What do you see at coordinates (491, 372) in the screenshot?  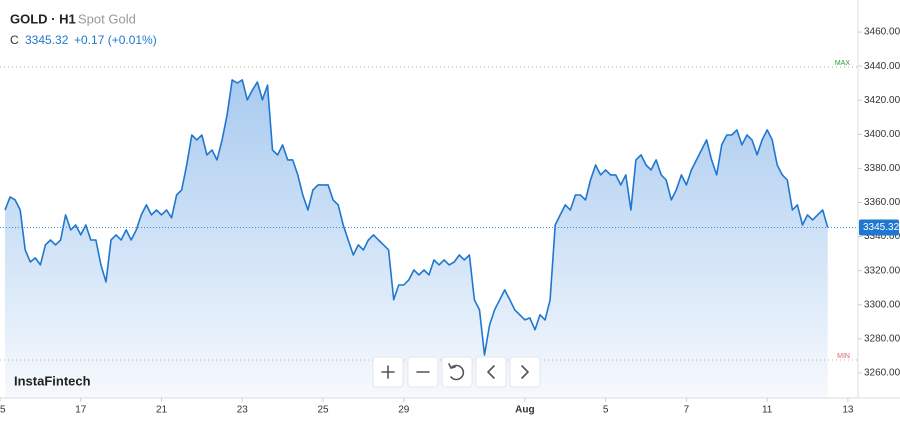 I see `scroll-left-button` at bounding box center [491, 372].